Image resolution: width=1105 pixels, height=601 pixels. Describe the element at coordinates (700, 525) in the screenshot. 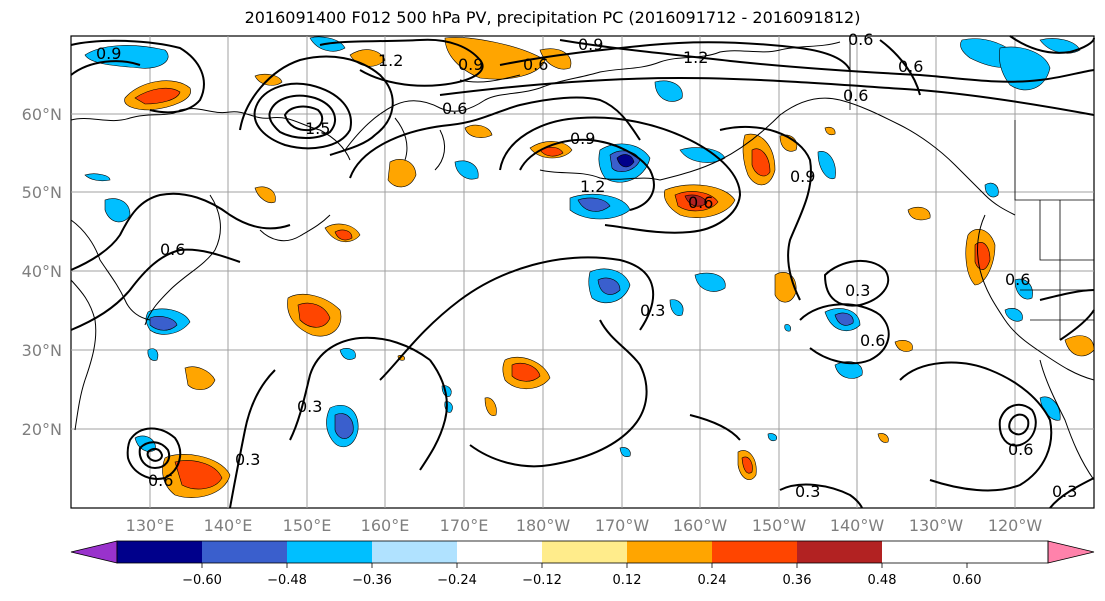

I see `lon-label: 160°W` at that location.